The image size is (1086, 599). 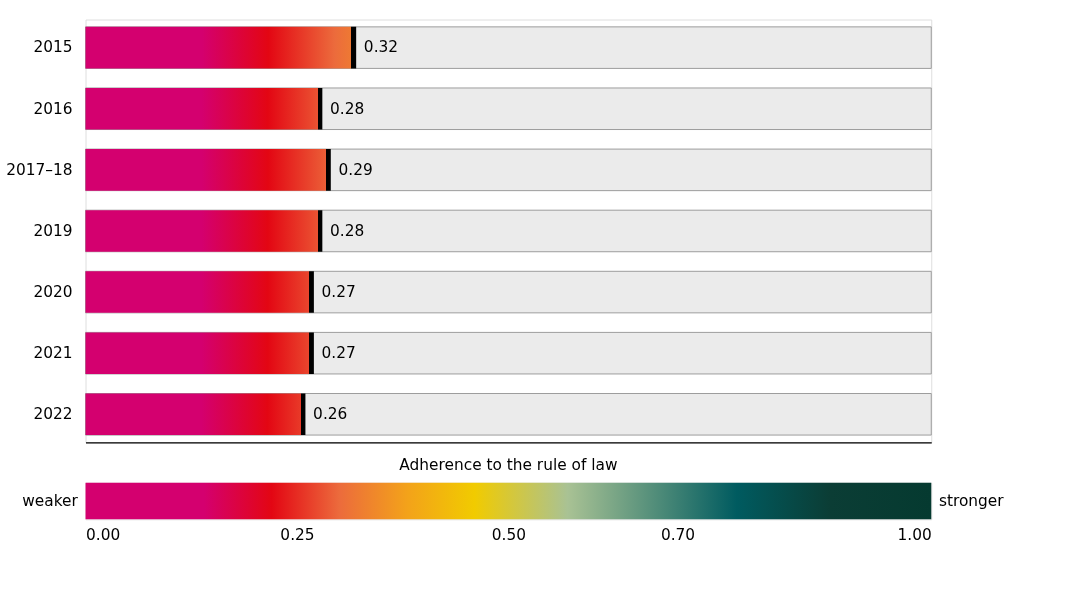 What do you see at coordinates (53, 230) in the screenshot?
I see `y-tick-label: 2019` at bounding box center [53, 230].